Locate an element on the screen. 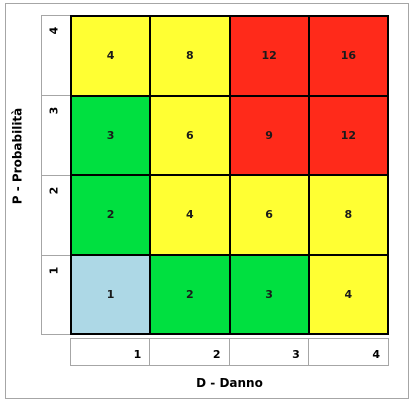  heatmap-cell-p4-d4: 16 is located at coordinates (348, 56).